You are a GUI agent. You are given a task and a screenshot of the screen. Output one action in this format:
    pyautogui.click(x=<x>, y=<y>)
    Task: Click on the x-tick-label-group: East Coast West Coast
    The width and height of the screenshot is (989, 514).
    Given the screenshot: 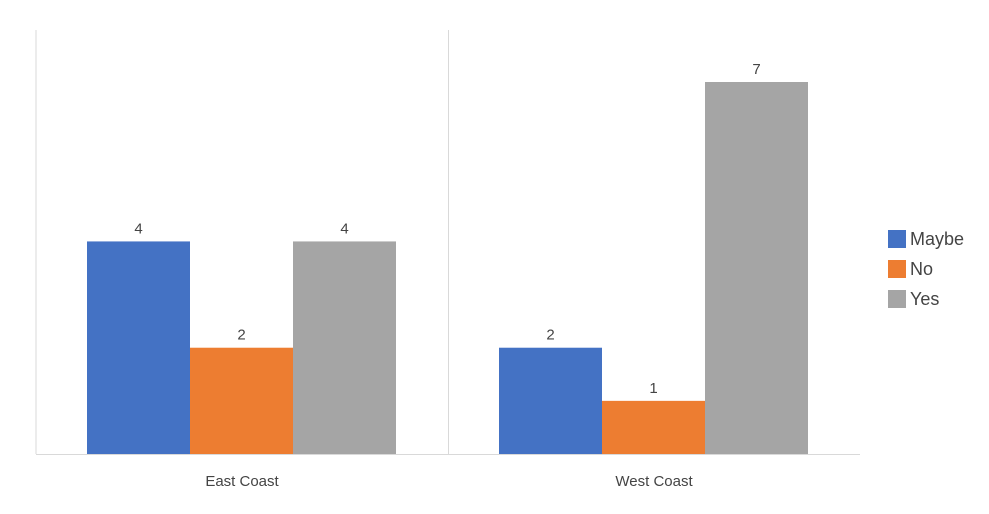 What is the action you would take?
    pyautogui.click(x=449, y=481)
    